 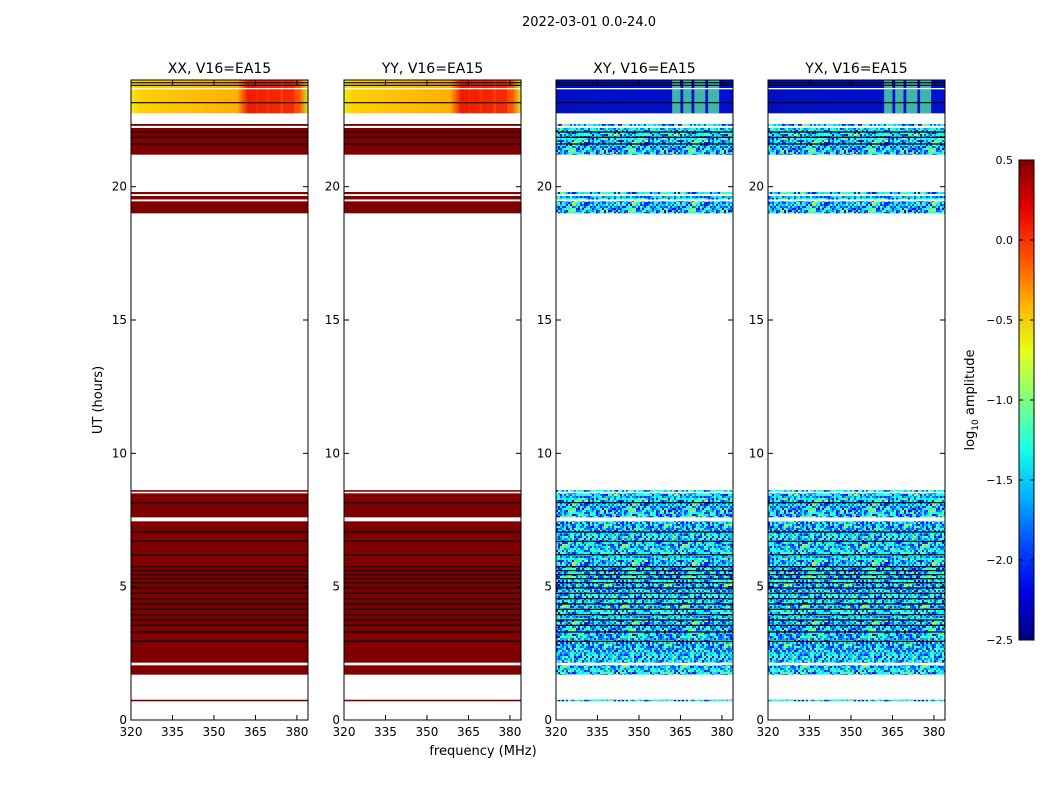 What do you see at coordinates (972, 399) in the screenshot?
I see `colorbar-label: log10 amplitude` at bounding box center [972, 399].